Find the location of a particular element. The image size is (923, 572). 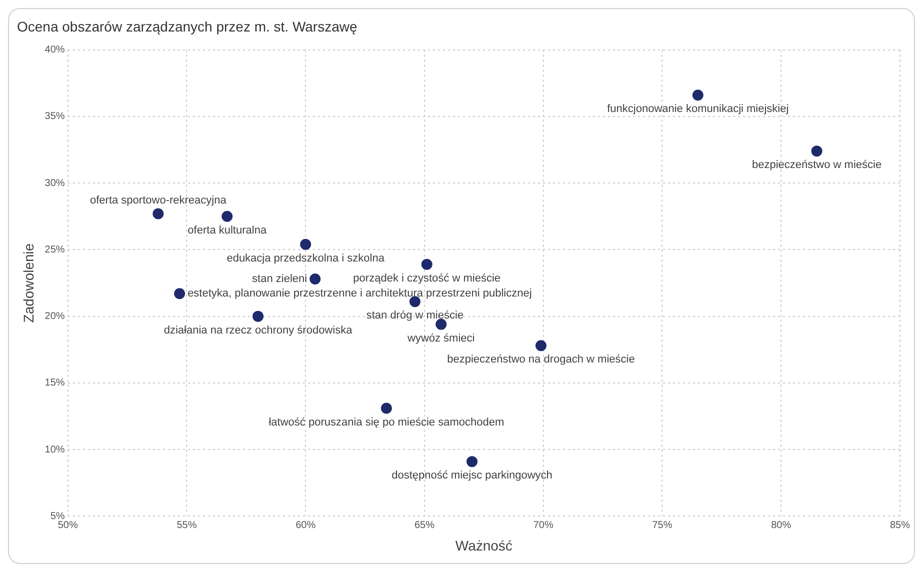

annotation: bezpieczeństwo na drogach w mieście is located at coordinates (541, 360).